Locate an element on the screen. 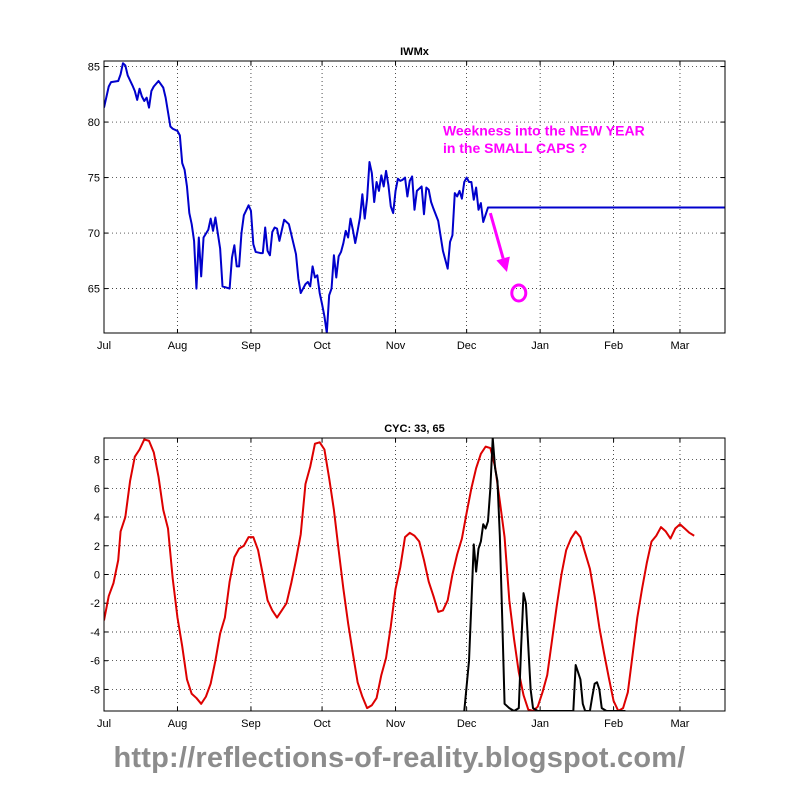  y-tick-label: 6 is located at coordinates (97, 489).